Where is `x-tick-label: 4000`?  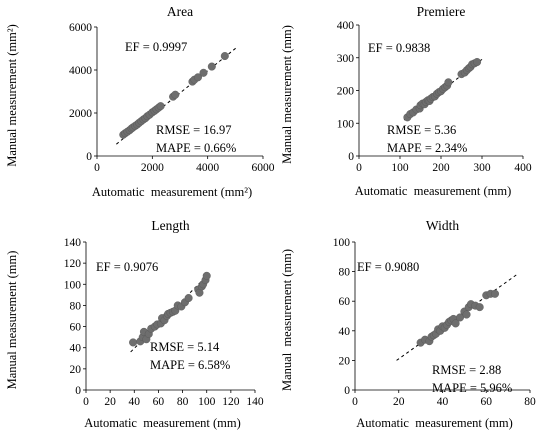 x-tick-label: 4000 is located at coordinates (207, 168).